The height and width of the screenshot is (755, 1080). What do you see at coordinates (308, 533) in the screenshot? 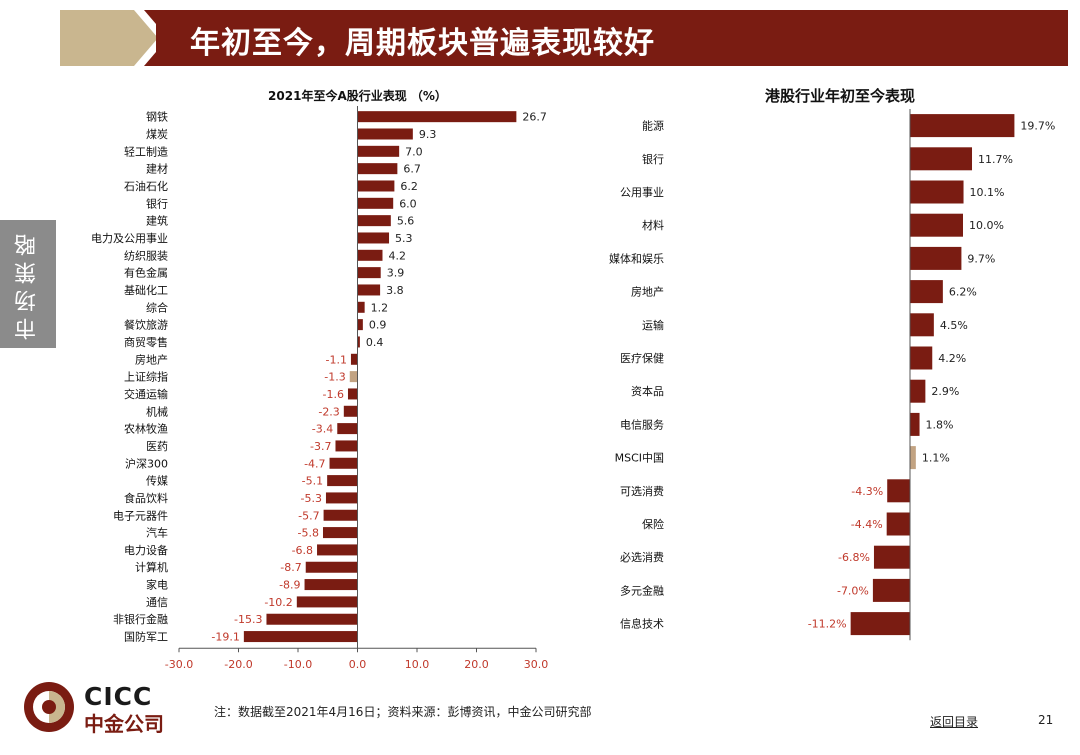
I see `data-label: -5.8` at bounding box center [308, 533].